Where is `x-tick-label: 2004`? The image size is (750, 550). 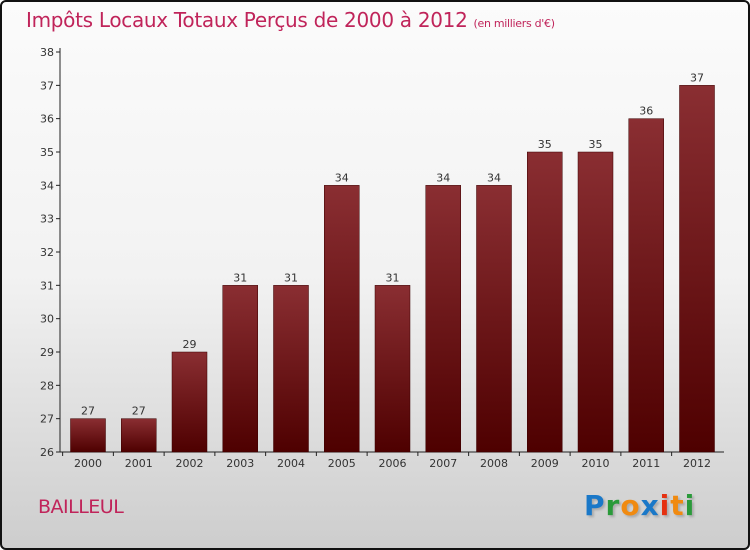 x-tick-label: 2004 is located at coordinates (291, 463).